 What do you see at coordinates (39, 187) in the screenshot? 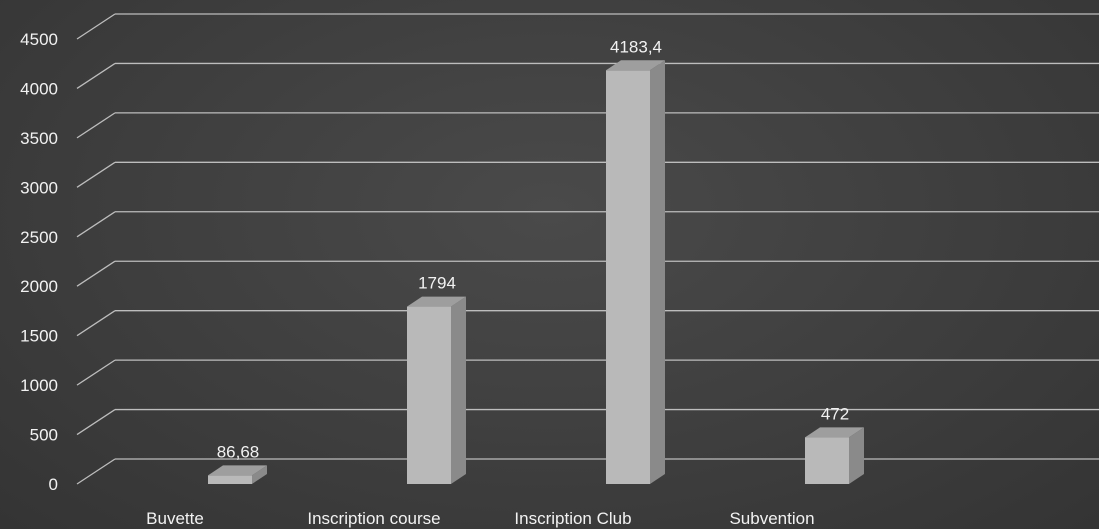
I see `y-tick-label: 3000` at bounding box center [39, 187].